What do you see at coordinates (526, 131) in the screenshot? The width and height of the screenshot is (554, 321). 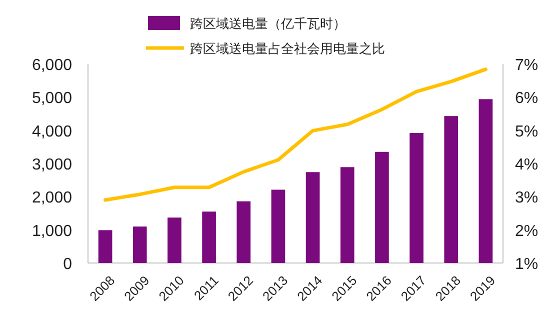 I see `y2-tick-label: 5%` at bounding box center [526, 131].